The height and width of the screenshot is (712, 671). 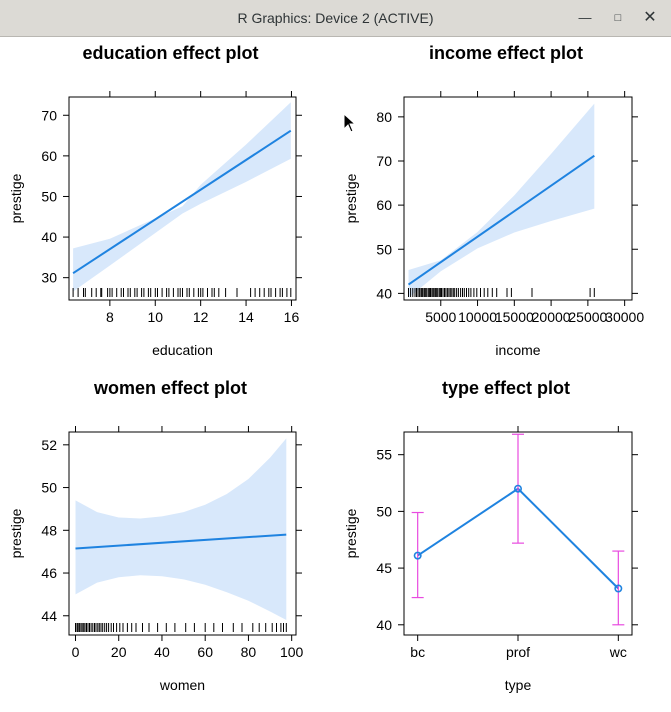 I want to click on education-x-tick-label: 16, so click(x=292, y=317).